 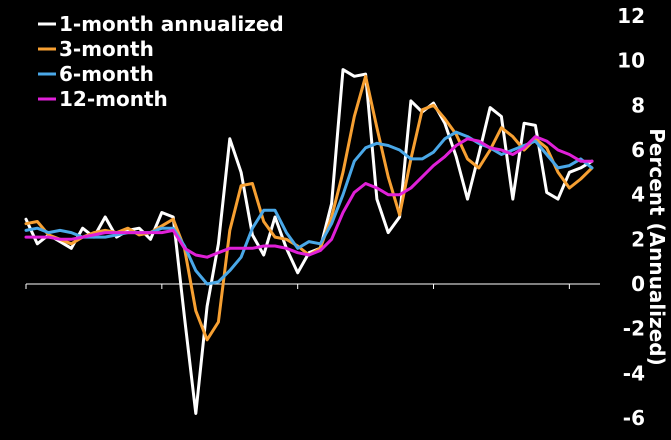 What do you see at coordinates (634, 329) in the screenshot?
I see `y-tick-label: -2` at bounding box center [634, 329].